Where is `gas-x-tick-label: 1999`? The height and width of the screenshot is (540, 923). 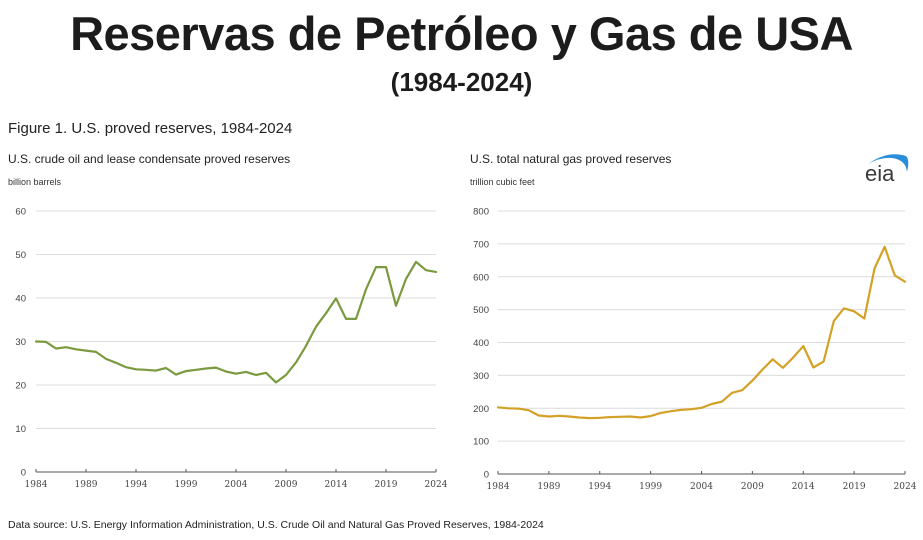 gas-x-tick-label: 1999 is located at coordinates (650, 487).